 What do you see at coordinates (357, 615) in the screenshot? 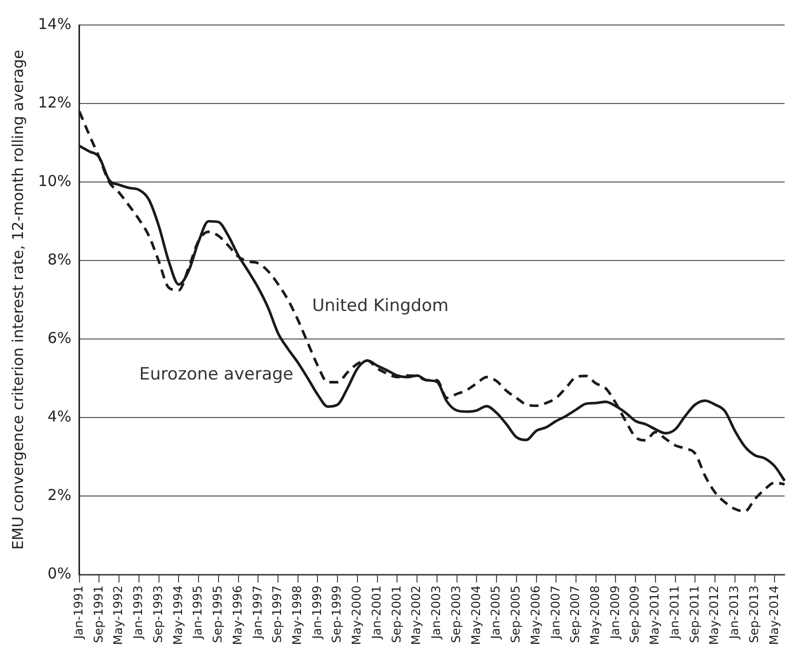
I see `x-tick-label: May-2000` at bounding box center [357, 615].